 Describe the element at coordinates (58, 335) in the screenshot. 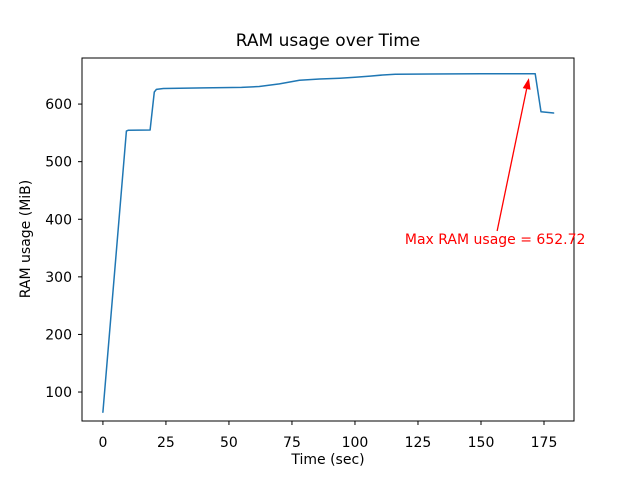

I see `y-tick-label: 200` at that location.